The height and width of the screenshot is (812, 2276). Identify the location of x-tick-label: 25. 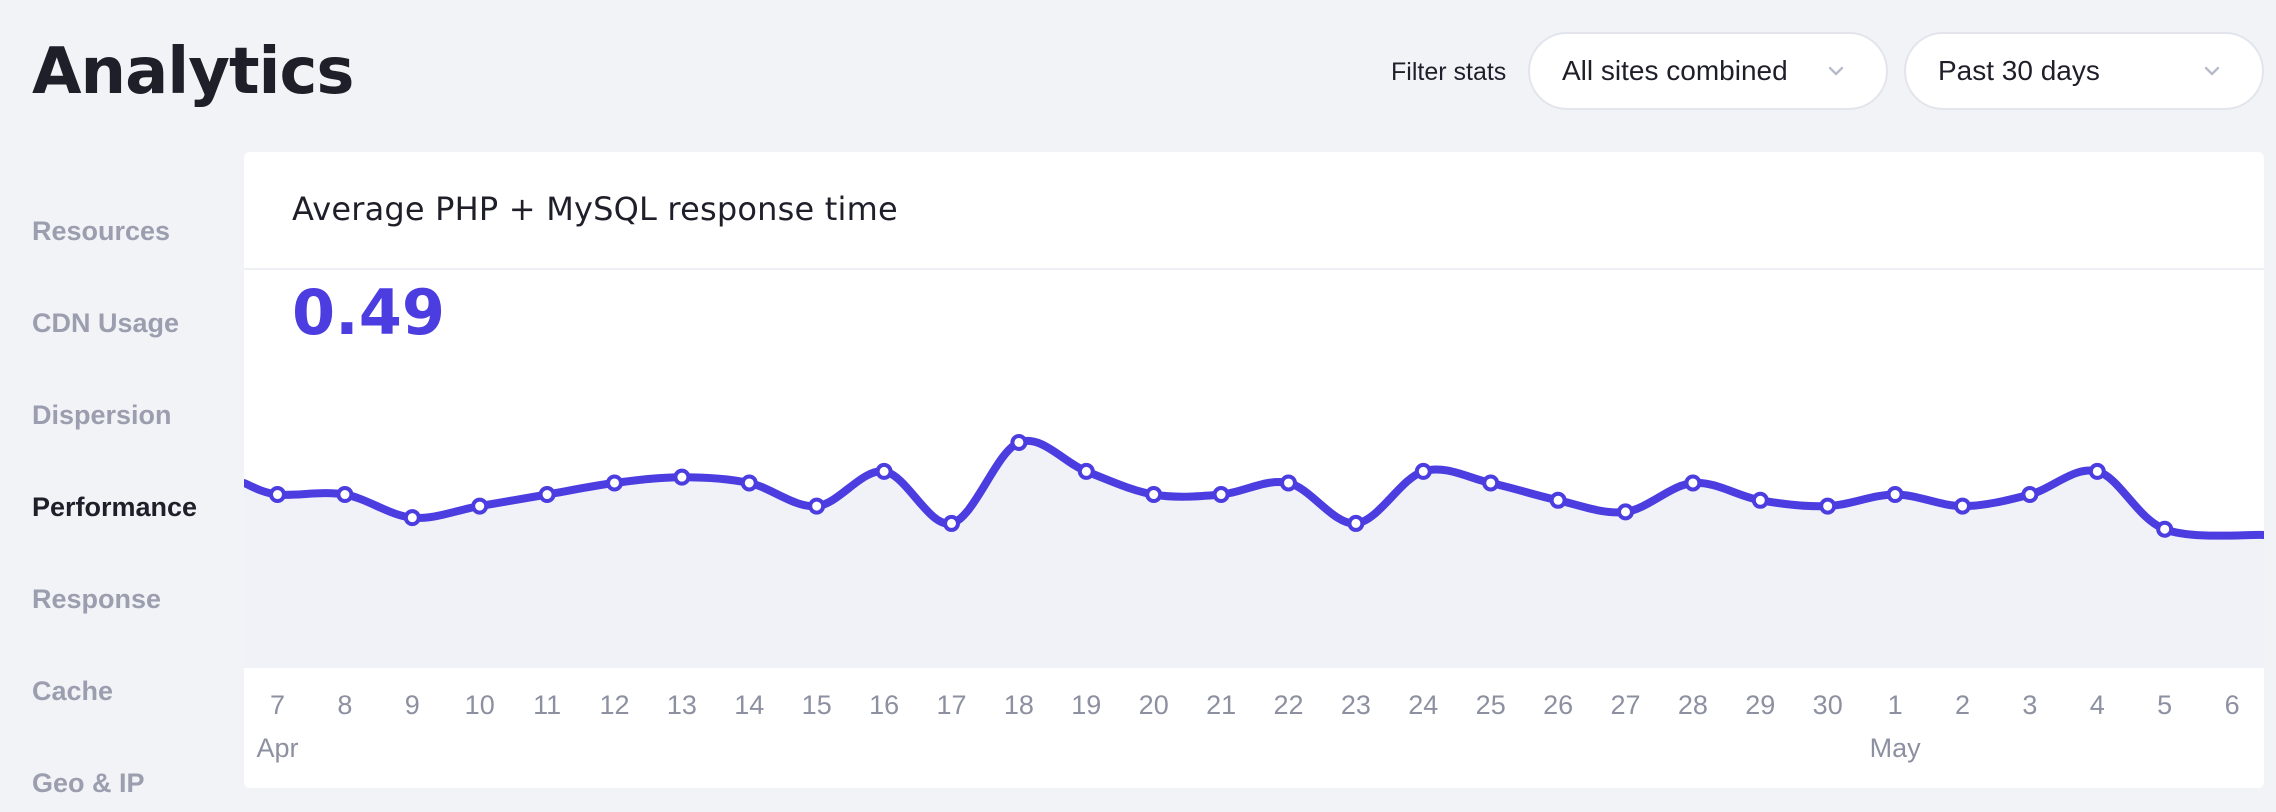
(1491, 705).